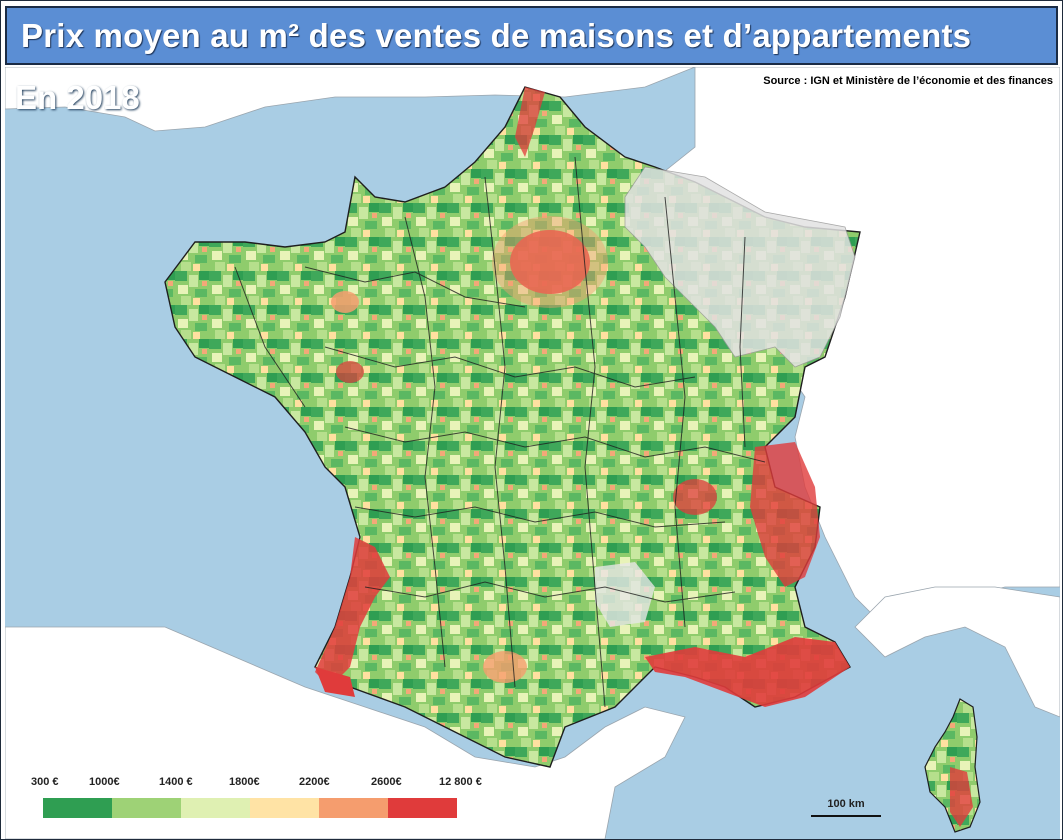  What do you see at coordinates (176, 782) in the screenshot?
I see `legend-label-3: 1400 €` at bounding box center [176, 782].